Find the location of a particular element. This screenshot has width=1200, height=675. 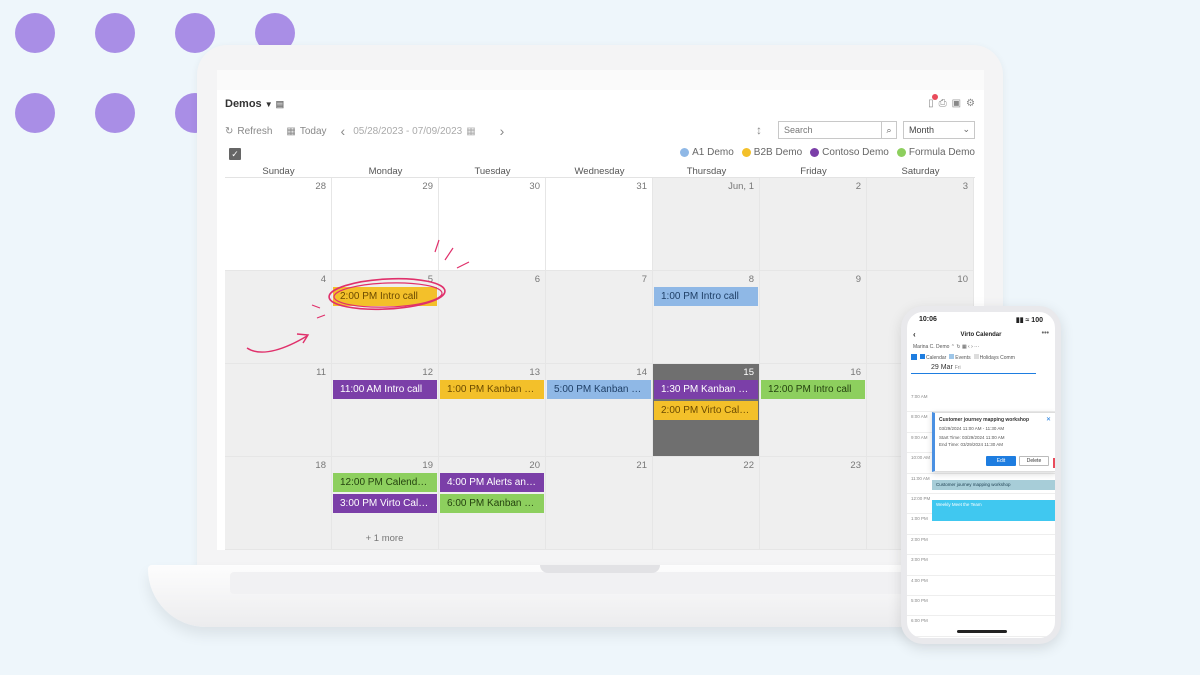

legend-item: Contoso Demo is located at coordinates (849, 152).